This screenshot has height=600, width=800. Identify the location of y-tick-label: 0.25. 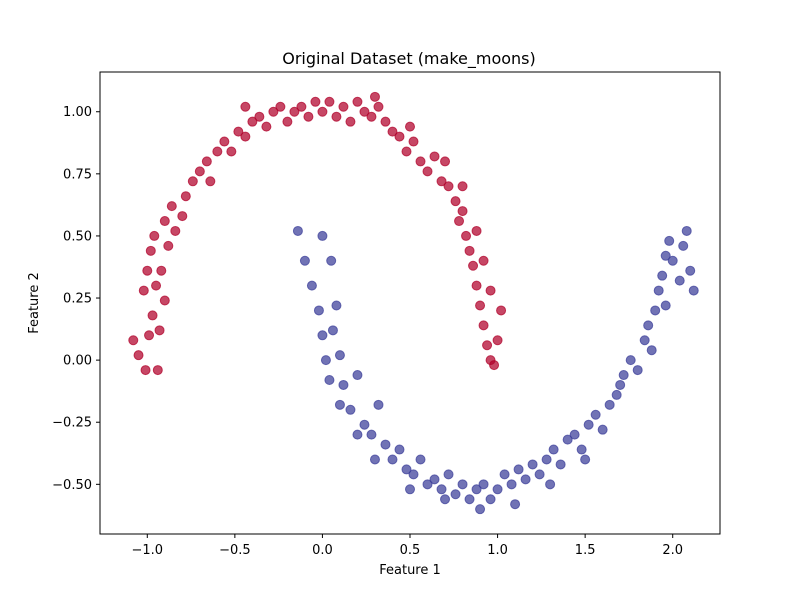
(77, 299).